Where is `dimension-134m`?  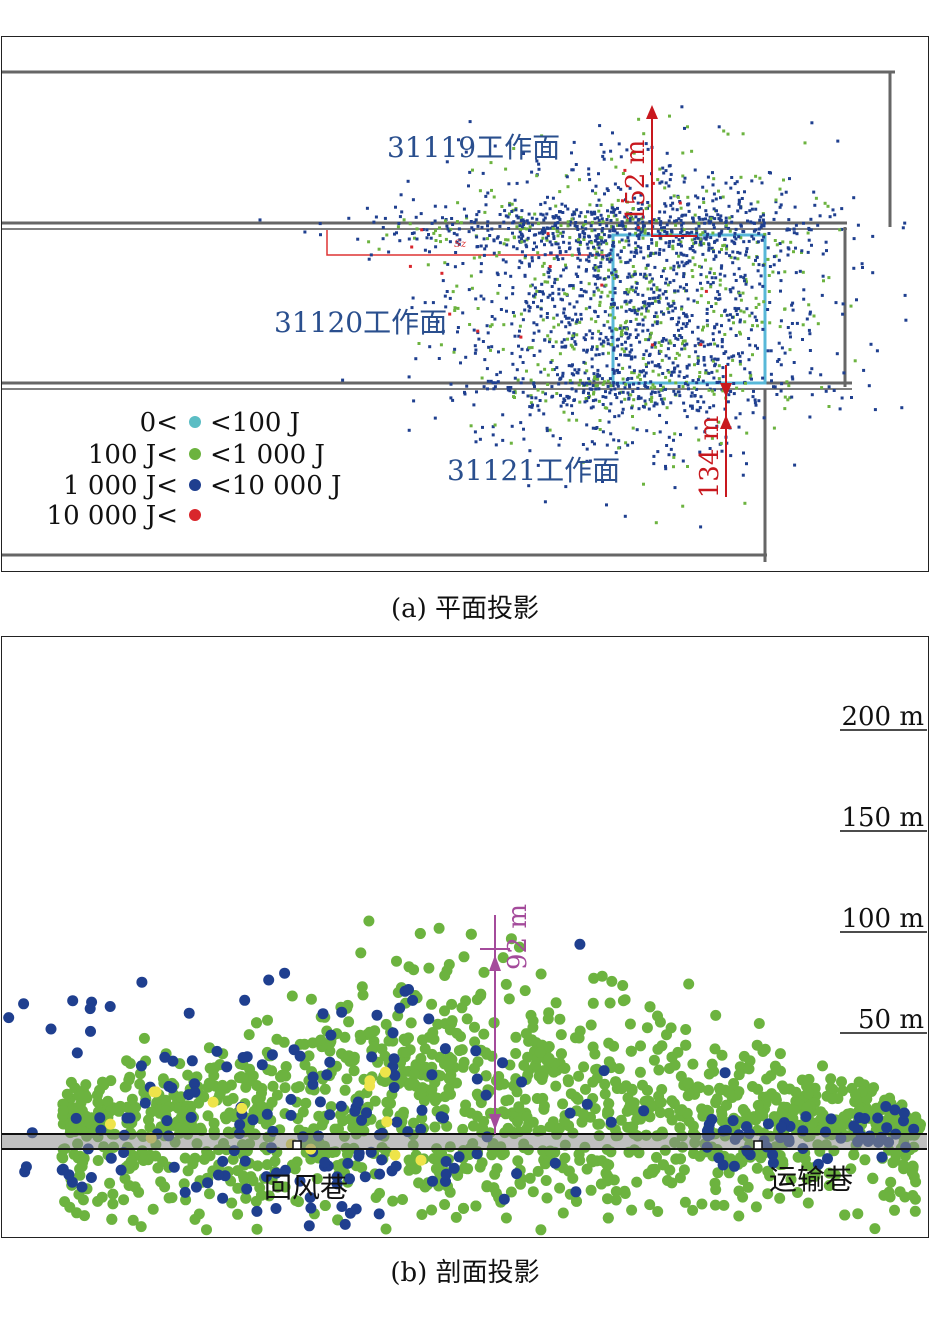 dimension-134m is located at coordinates (726, 431).